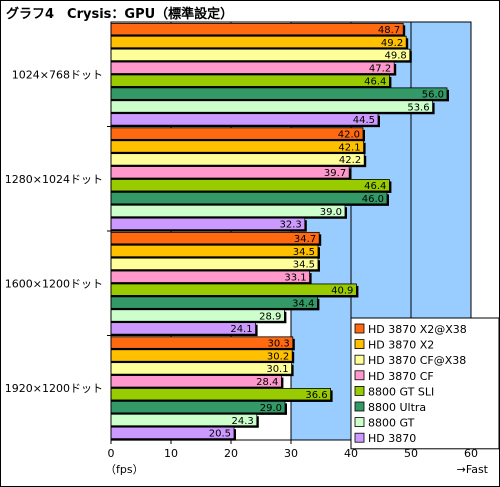 This screenshot has width=500, height=487. Describe the element at coordinates (220, 434) in the screenshot. I see `data-label: 20.5` at that location.